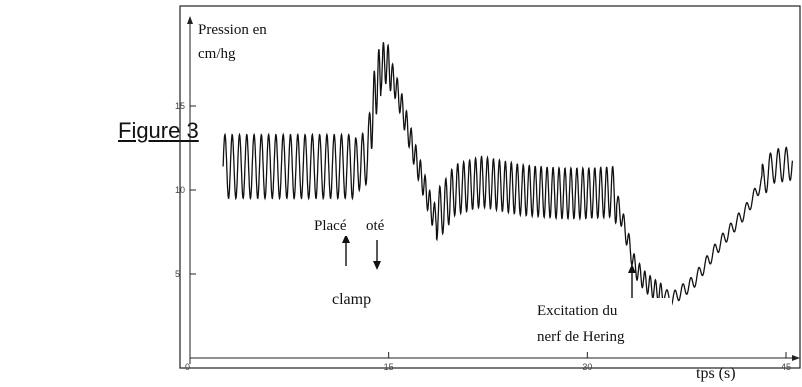  Describe the element at coordinates (577, 311) in the screenshot. I see `excitation-label-line-1: Excitation du` at that location.